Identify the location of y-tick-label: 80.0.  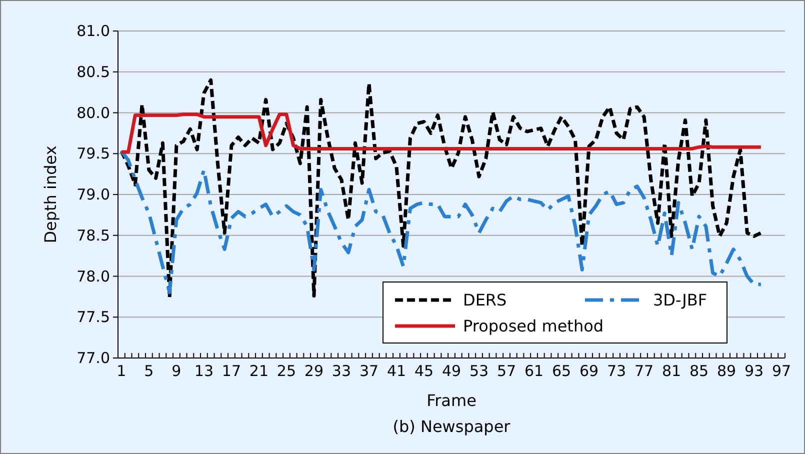
(93, 113).